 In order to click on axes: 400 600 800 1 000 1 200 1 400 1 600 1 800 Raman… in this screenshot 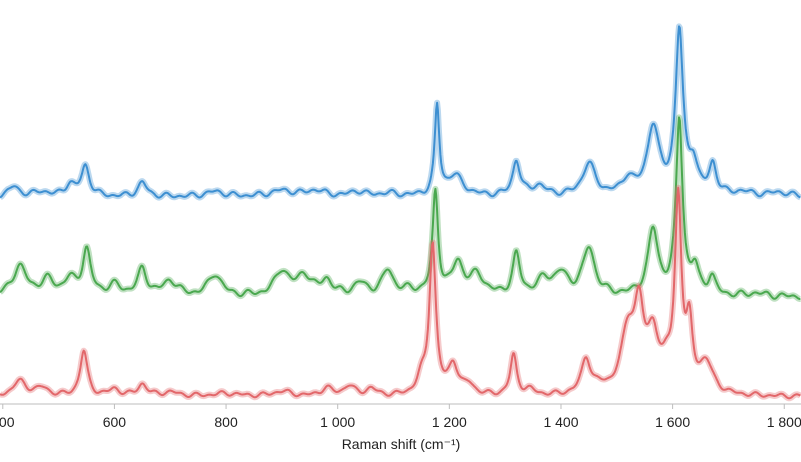, I will do `click(400, 427)`.